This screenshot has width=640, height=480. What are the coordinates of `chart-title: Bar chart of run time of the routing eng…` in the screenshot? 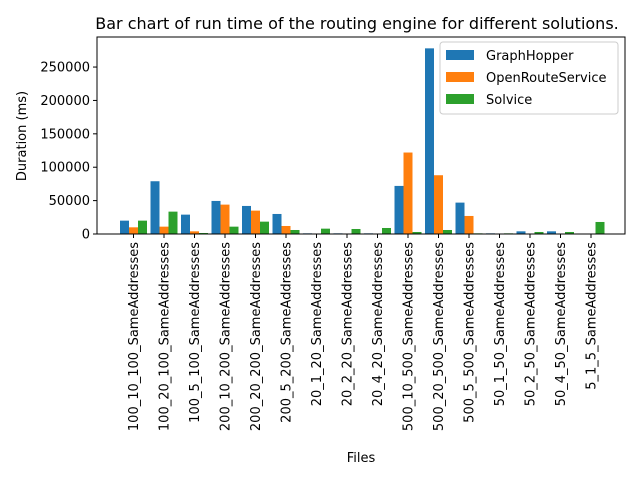 It's located at (356, 23).